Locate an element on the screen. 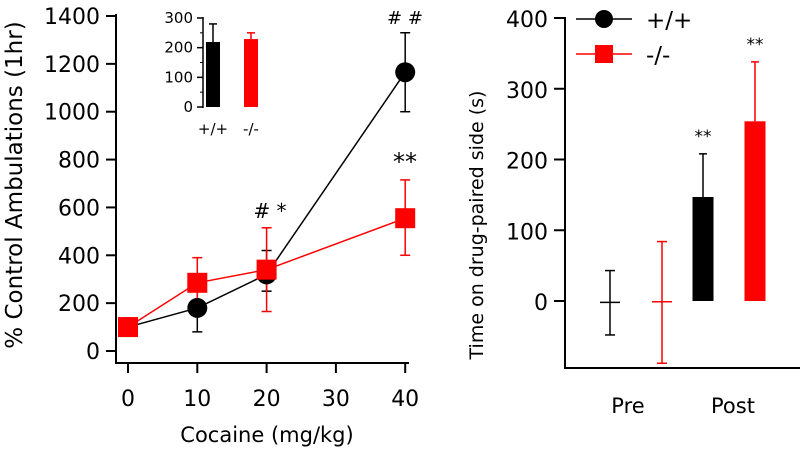  inset-y-tick-label: 200 is located at coordinates (178, 48).